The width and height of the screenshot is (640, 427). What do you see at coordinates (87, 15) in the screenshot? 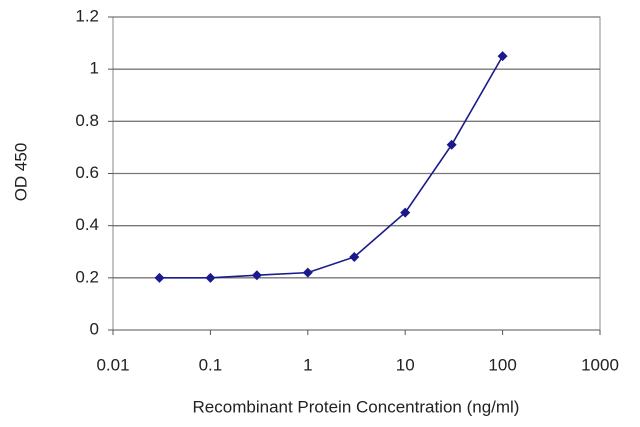
I see `y-tick-label: 1.2` at bounding box center [87, 15].